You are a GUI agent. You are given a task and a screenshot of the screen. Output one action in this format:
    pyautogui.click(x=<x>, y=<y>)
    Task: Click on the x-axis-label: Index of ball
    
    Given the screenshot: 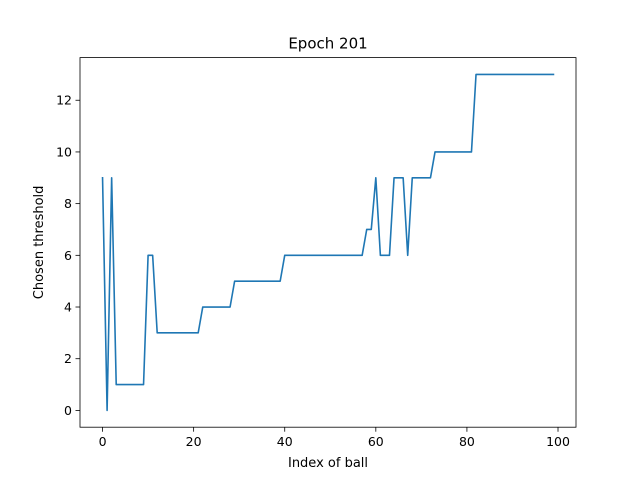 What is the action you would take?
    pyautogui.click(x=328, y=463)
    